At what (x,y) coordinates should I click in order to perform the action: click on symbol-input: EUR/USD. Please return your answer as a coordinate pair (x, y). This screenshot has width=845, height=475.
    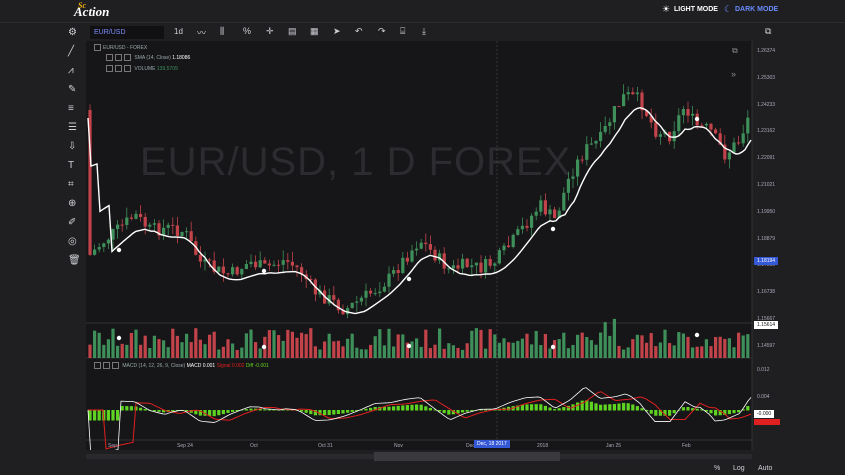
    Looking at the image, I should click on (127, 32).